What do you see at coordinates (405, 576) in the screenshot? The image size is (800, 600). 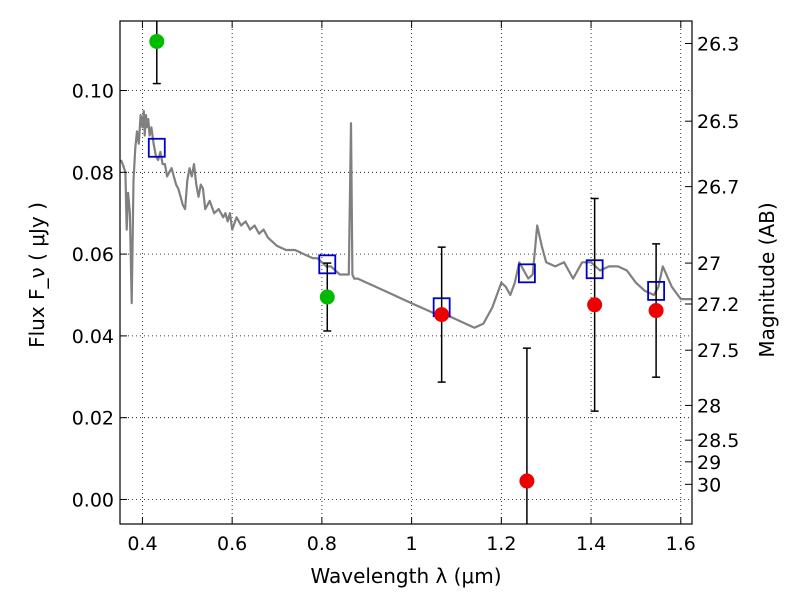 I see `x-axis-label: Wavelength λ (μm)` at bounding box center [405, 576].